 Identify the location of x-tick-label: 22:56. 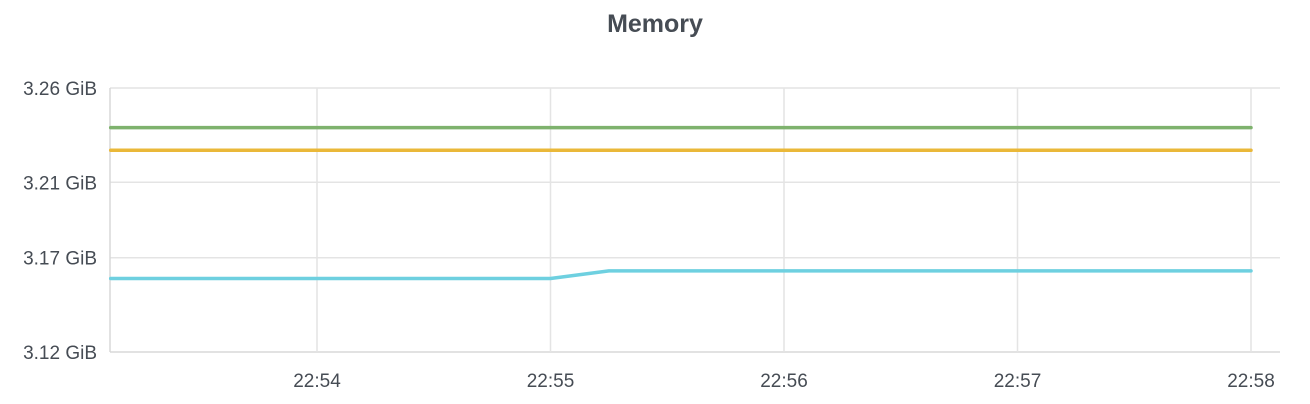
(784, 381).